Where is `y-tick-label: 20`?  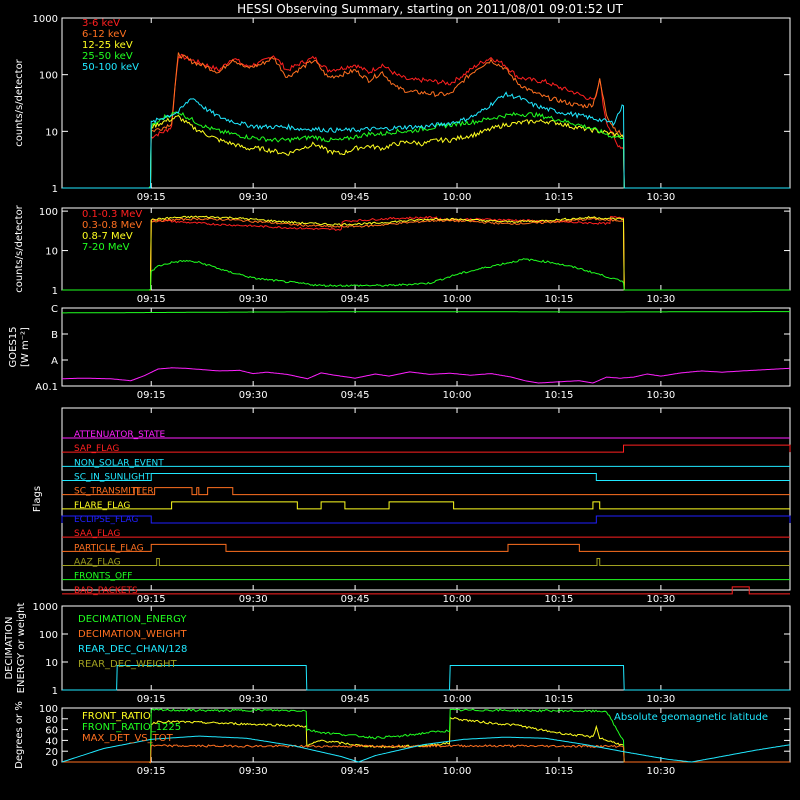
y-tick-label: 20 is located at coordinates (51, 752).